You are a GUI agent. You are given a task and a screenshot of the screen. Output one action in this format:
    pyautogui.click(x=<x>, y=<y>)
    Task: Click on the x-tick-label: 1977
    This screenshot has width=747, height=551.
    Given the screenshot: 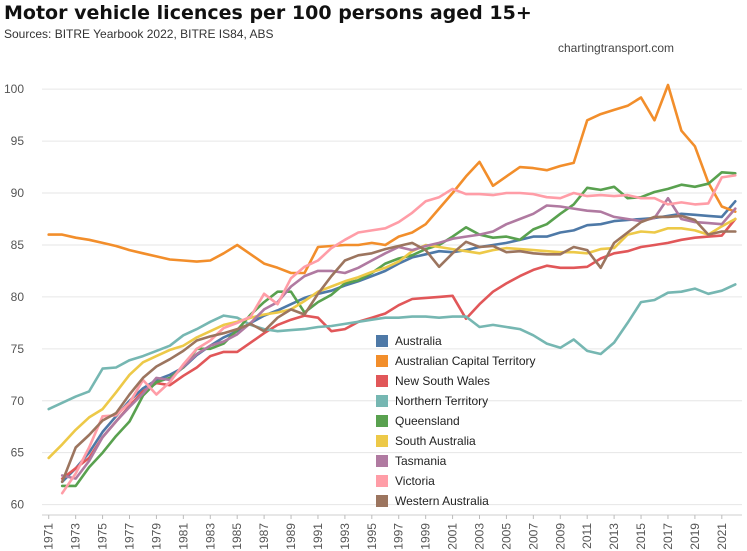 What is the action you would take?
    pyautogui.click(x=130, y=536)
    